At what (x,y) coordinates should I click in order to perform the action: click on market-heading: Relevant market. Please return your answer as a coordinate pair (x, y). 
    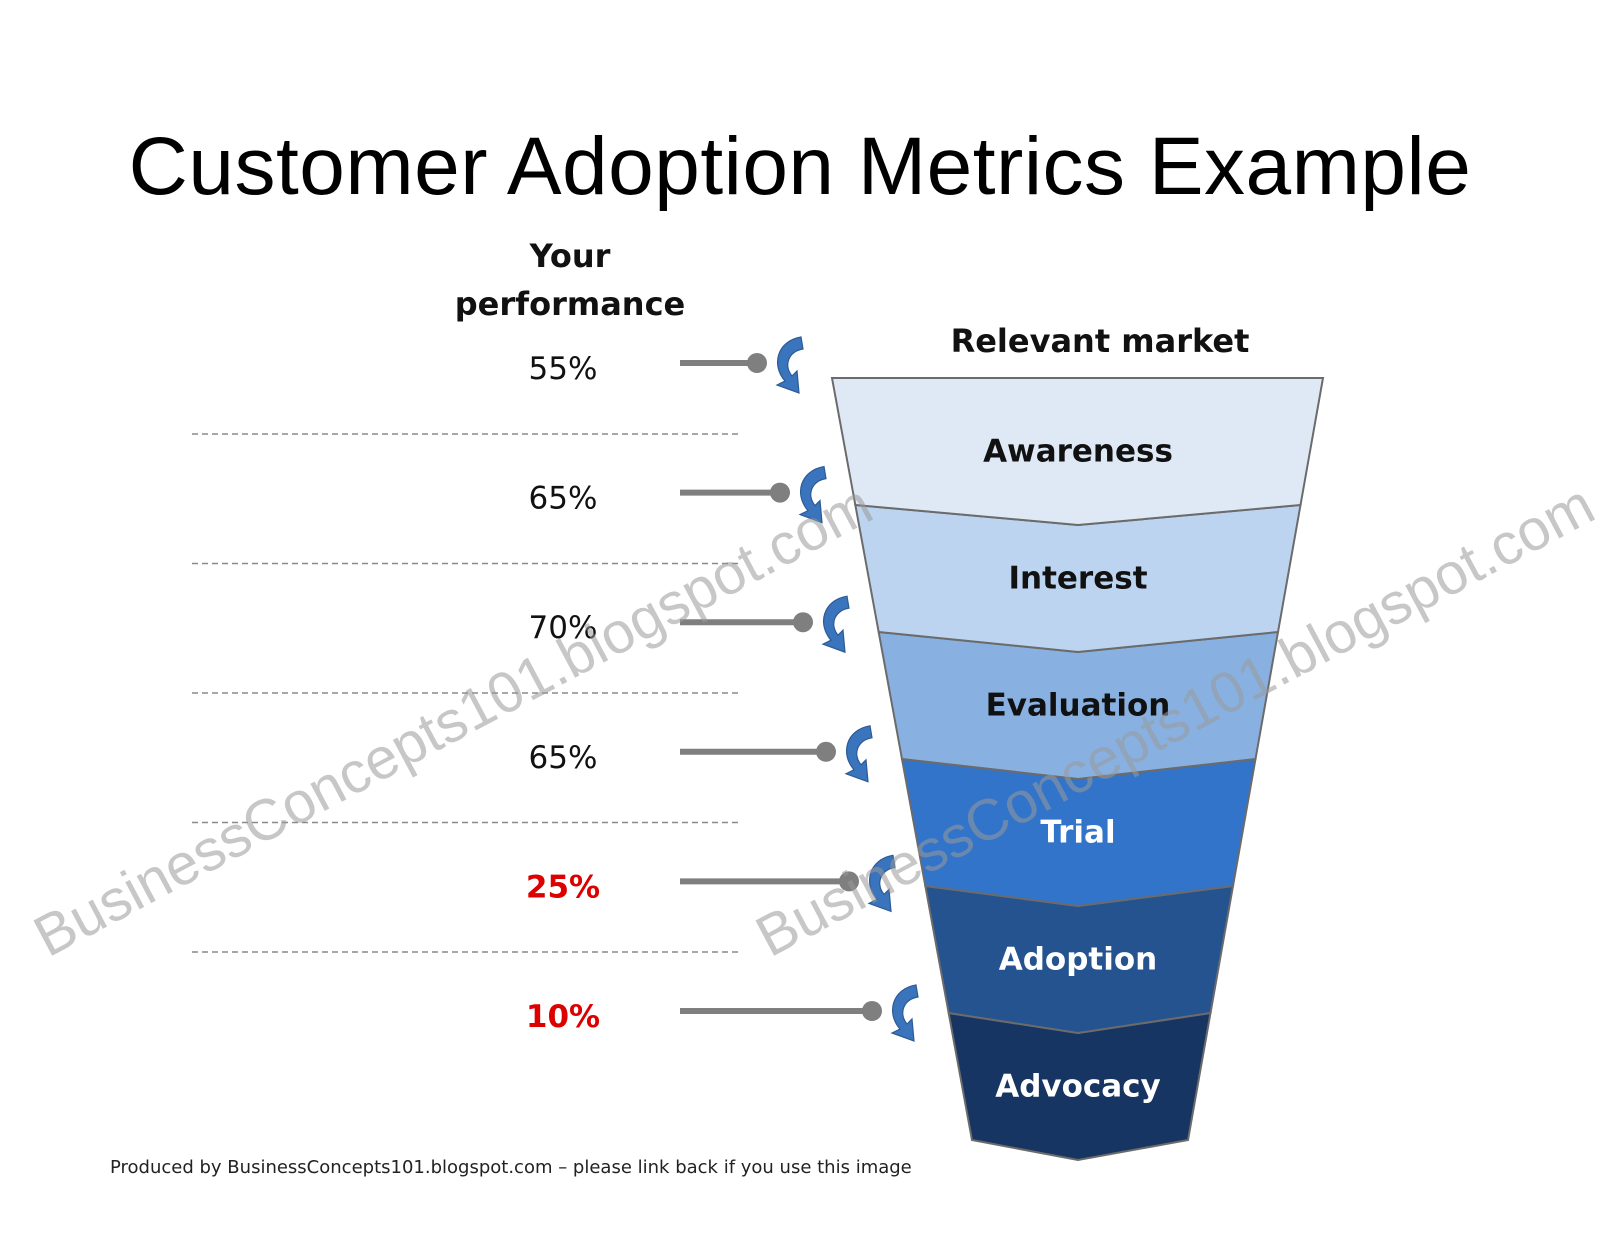
    Looking at the image, I should click on (1100, 341).